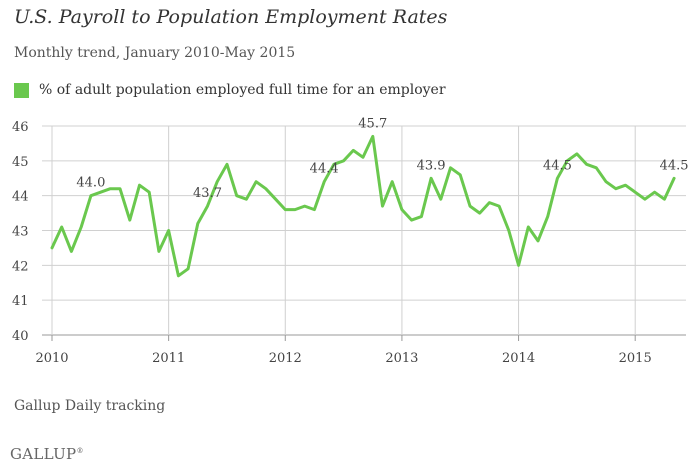 This screenshot has width=700, height=473. Describe the element at coordinates (20, 266) in the screenshot. I see `y-tick-label: 42` at that location.